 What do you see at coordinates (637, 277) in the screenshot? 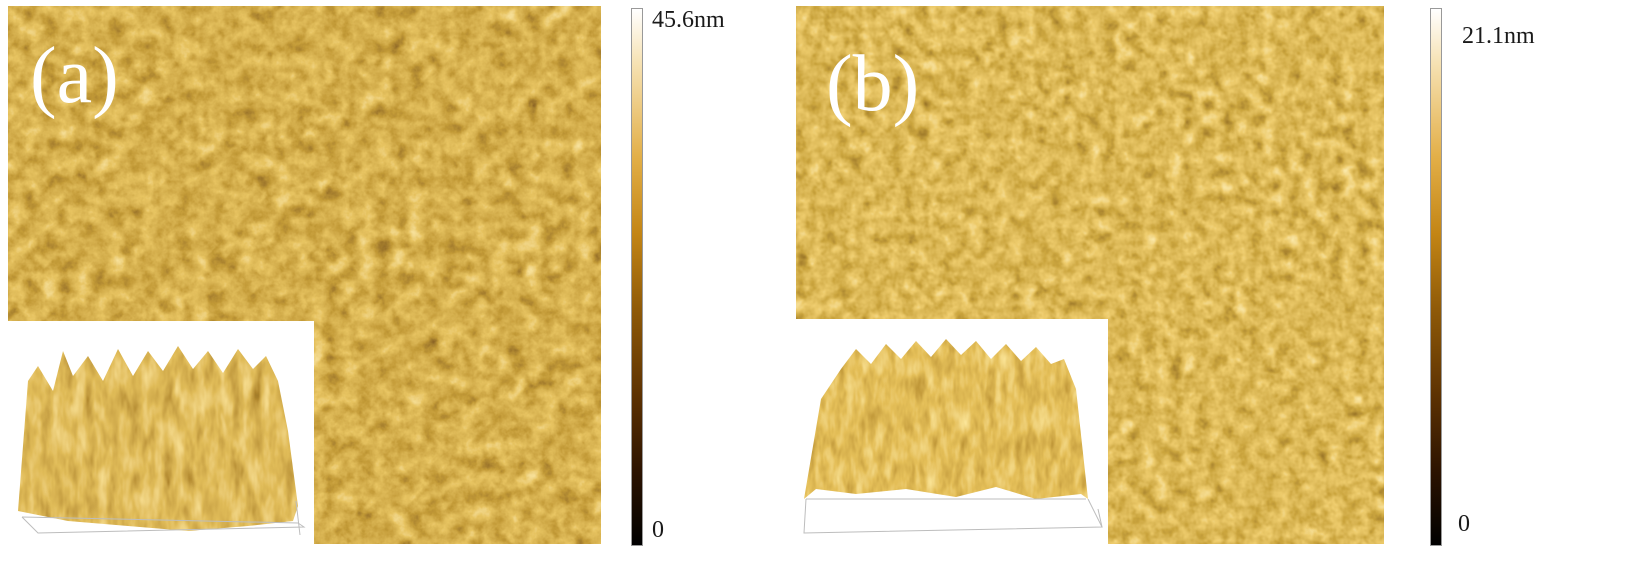
I see `height-colorbar-a` at bounding box center [637, 277].